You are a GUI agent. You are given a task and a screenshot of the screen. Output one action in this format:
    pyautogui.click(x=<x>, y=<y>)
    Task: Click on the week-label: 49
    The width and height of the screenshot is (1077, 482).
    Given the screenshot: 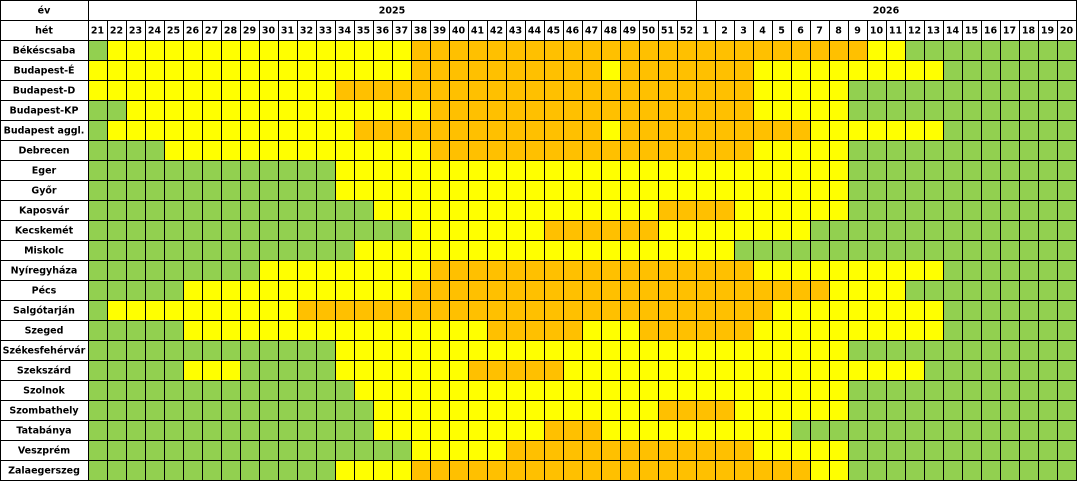 What is the action you would take?
    pyautogui.click(x=629, y=31)
    